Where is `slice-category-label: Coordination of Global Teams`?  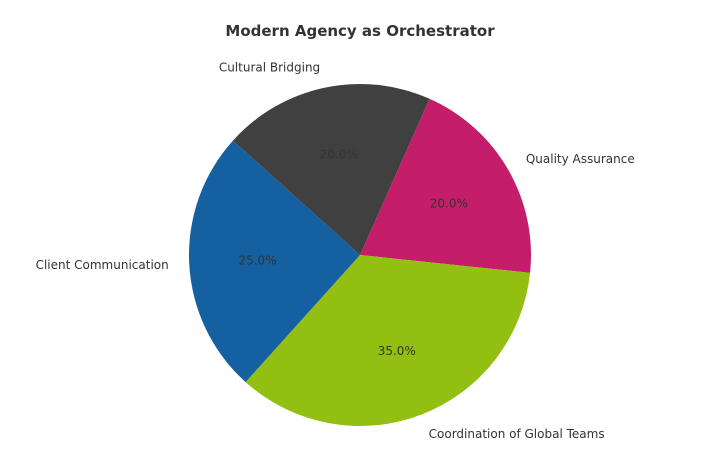 slice-category-label: Coordination of Global Teams is located at coordinates (517, 434).